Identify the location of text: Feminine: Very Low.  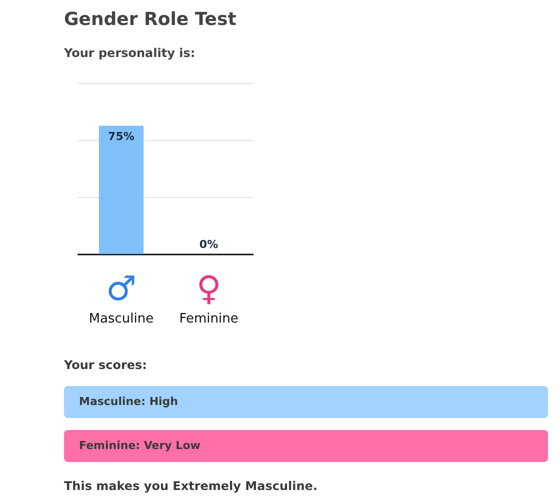
(139, 445).